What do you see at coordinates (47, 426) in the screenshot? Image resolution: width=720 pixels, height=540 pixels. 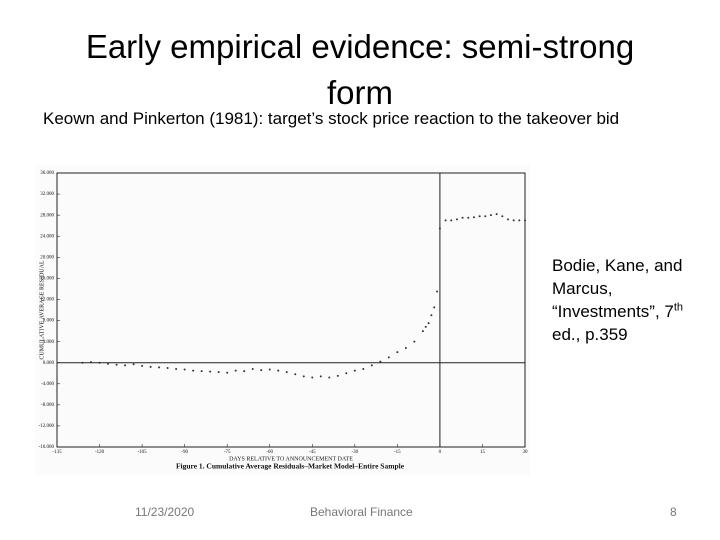 I see `y-tick-label: -12.000` at bounding box center [47, 426].